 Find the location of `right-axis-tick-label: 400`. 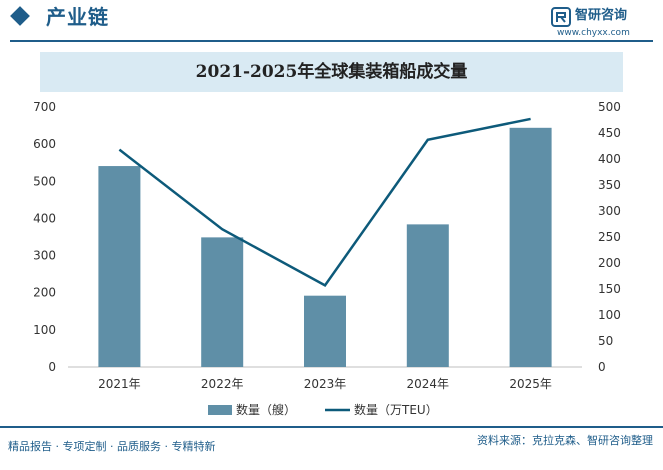

right-axis-tick-label: 400 is located at coordinates (609, 159).